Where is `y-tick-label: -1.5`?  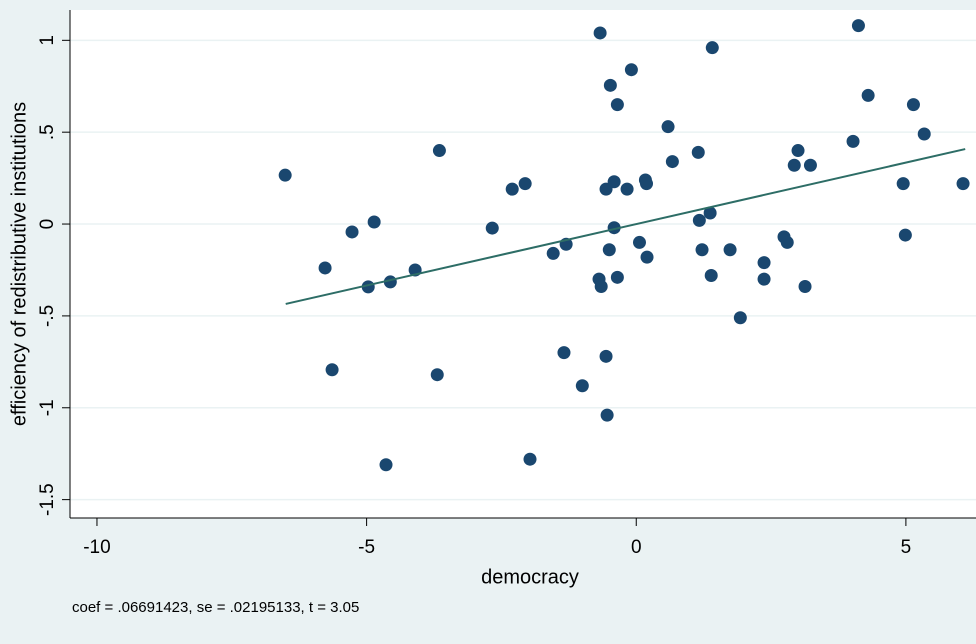 y-tick-label: -1.5 is located at coordinates (47, 499).